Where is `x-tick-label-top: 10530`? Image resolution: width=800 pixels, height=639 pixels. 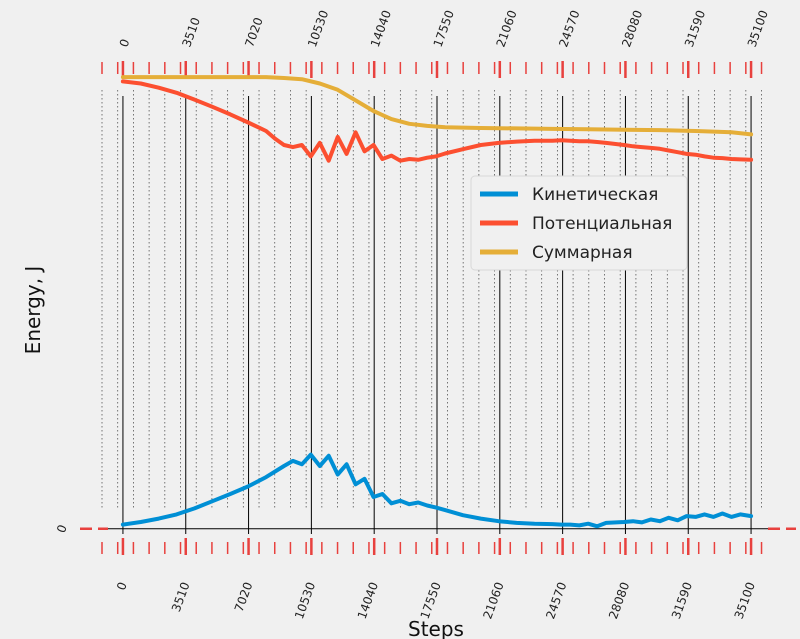 x-tick-label-top: 10530 is located at coordinates (318, 28).